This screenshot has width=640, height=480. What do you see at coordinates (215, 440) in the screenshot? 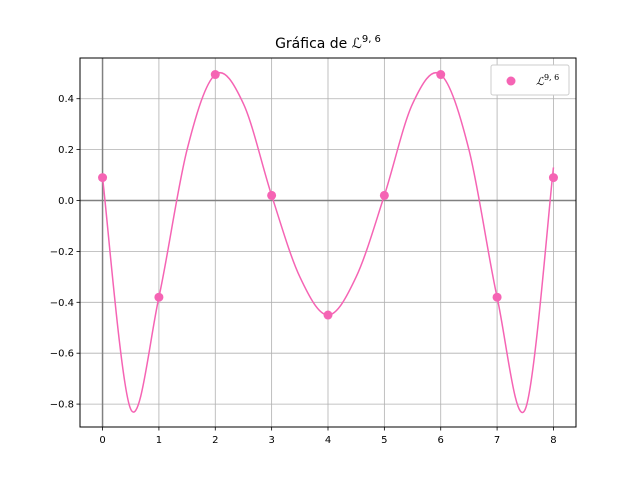
I see `x-tick-label: 2` at bounding box center [215, 440].